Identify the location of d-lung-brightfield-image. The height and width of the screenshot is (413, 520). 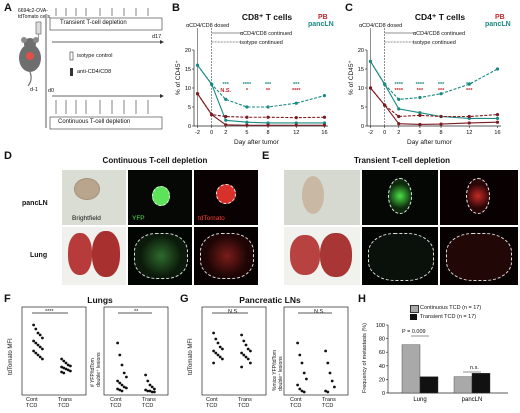
(94, 256).